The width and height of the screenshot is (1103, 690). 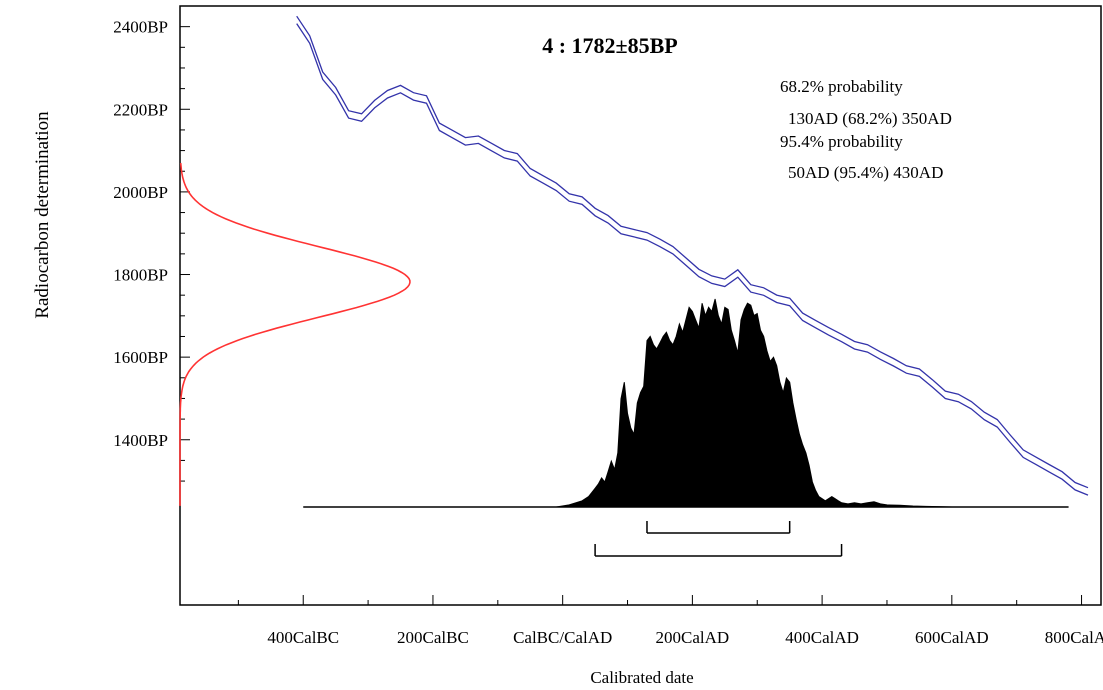 What do you see at coordinates (641, 677) in the screenshot?
I see `x-axis-label: Calibrated date` at bounding box center [641, 677].